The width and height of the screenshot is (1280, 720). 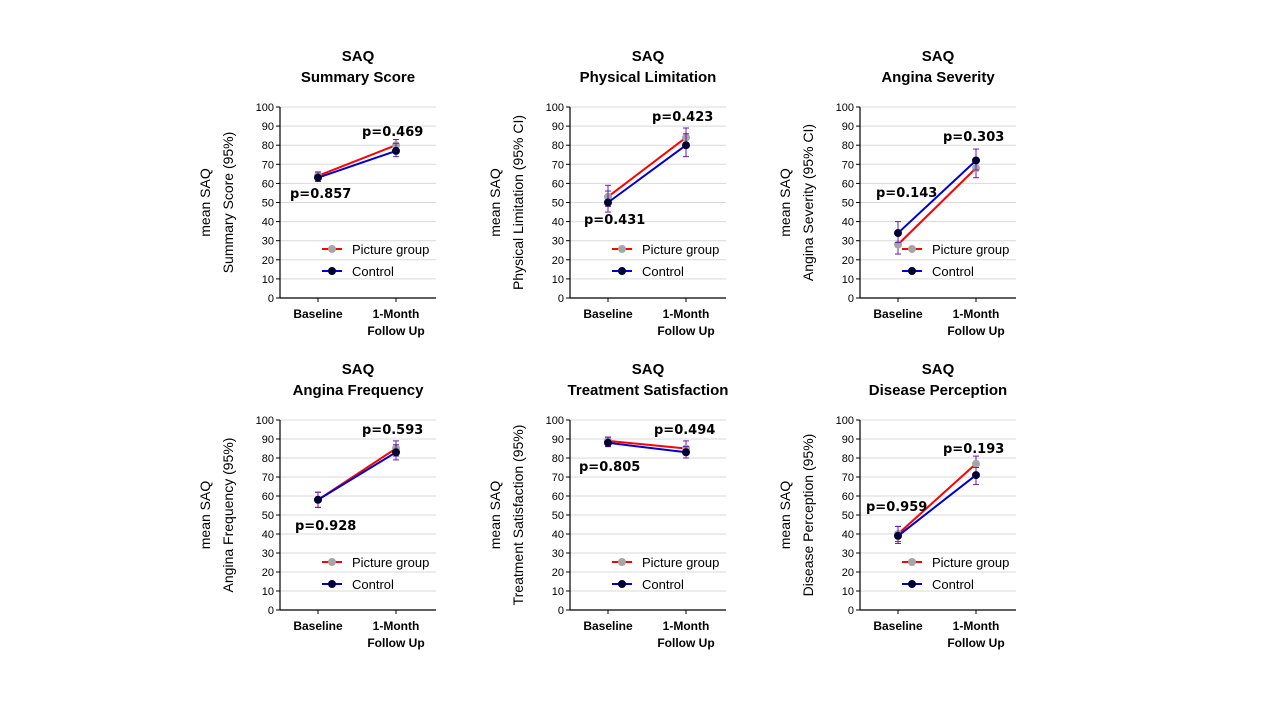 What do you see at coordinates (938, 77) in the screenshot?
I see `chart-title-line2: Angina Severity` at bounding box center [938, 77].